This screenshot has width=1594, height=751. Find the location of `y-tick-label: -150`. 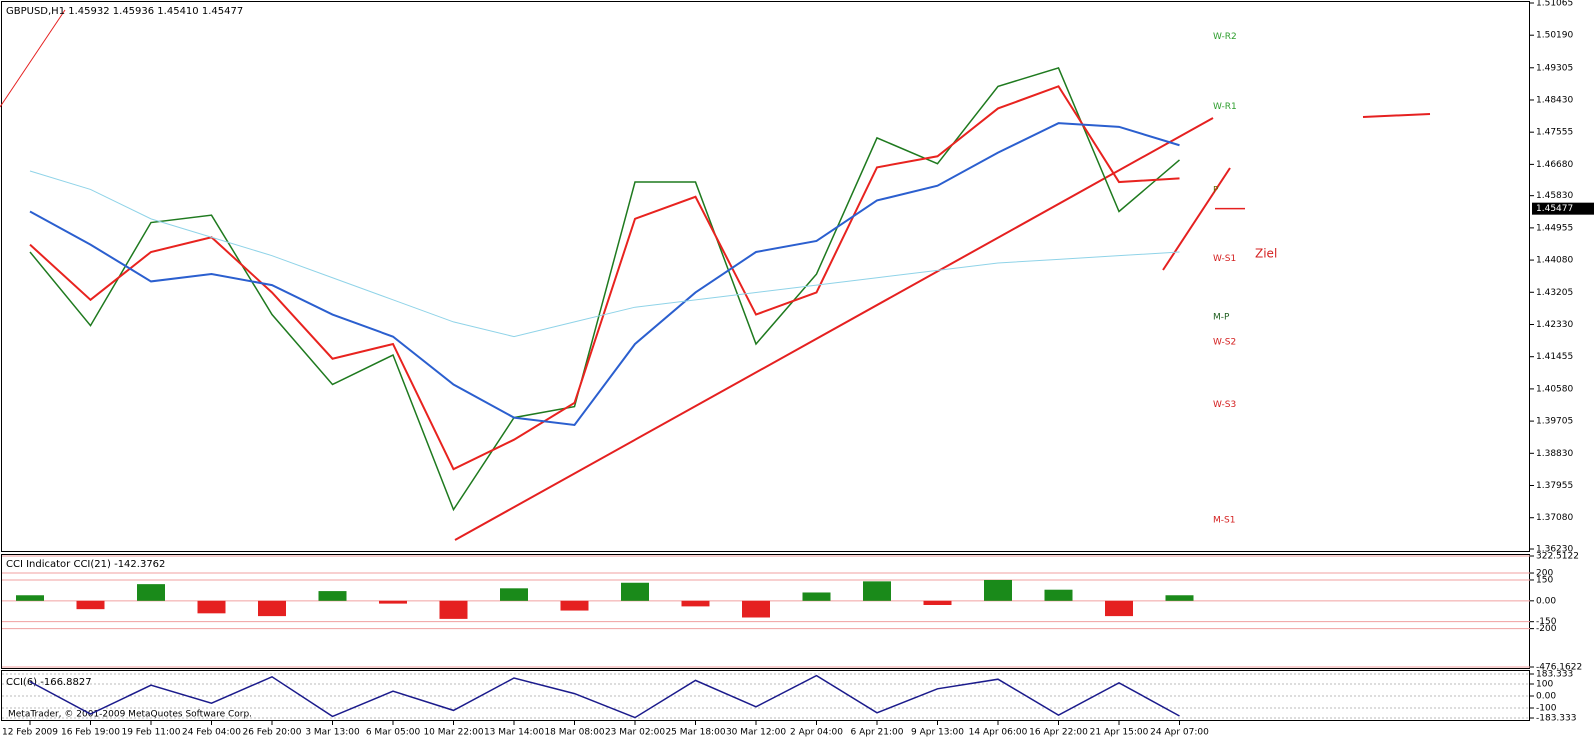

y-tick-label: -150 is located at coordinates (1546, 622).